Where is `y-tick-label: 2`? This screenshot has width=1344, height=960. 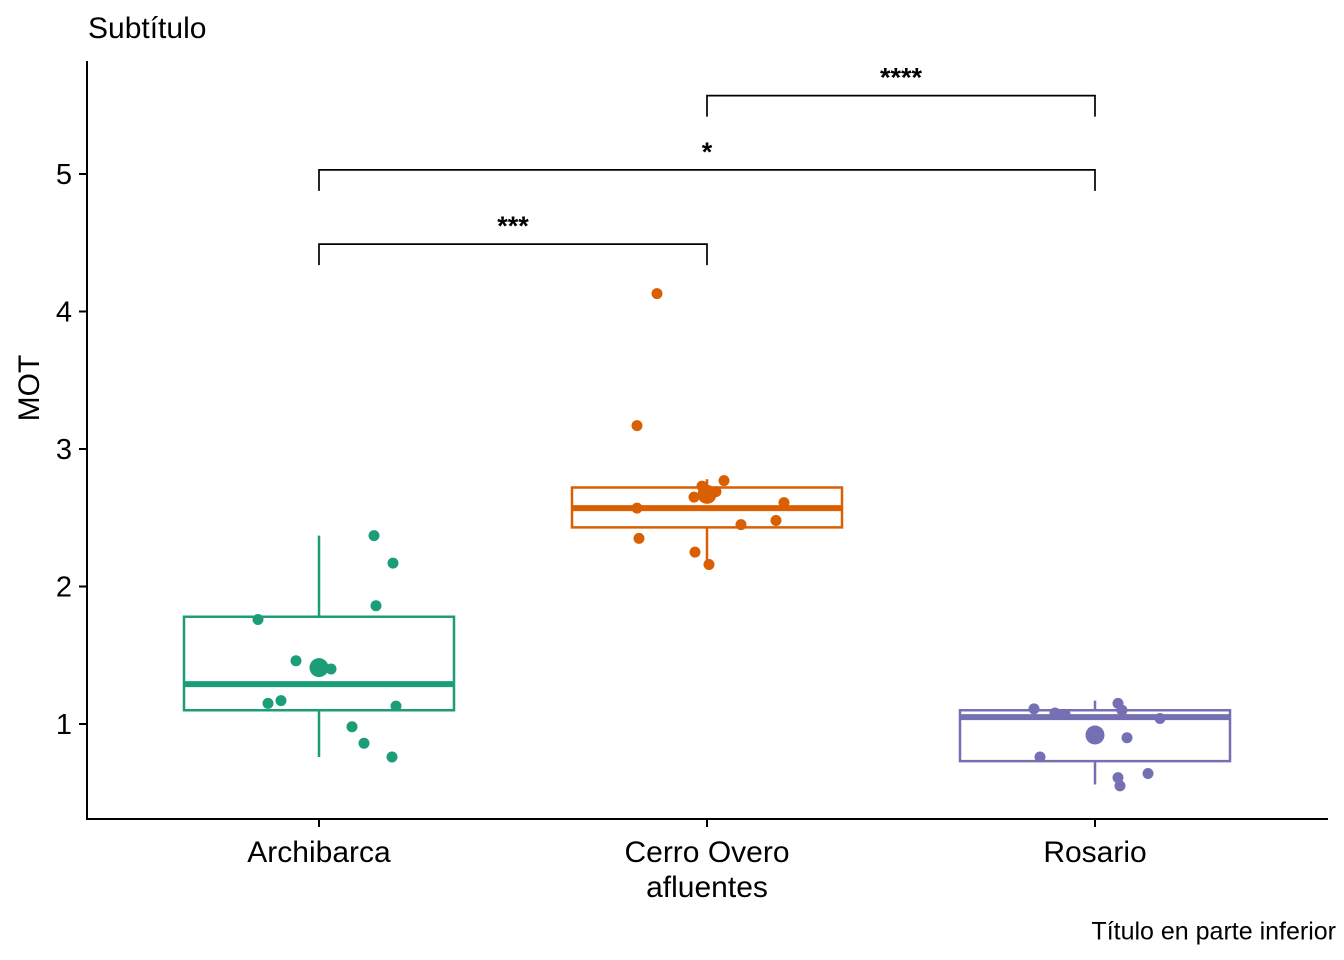
y-tick-label: 2 is located at coordinates (64, 588).